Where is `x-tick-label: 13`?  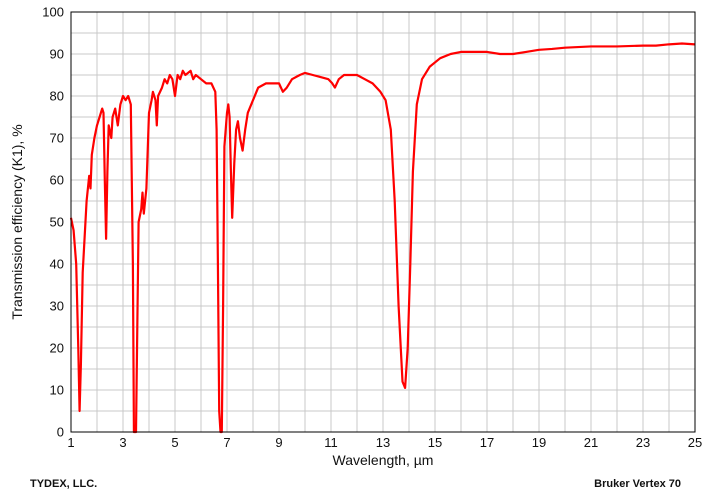 x-tick-label: 13 is located at coordinates (383, 442).